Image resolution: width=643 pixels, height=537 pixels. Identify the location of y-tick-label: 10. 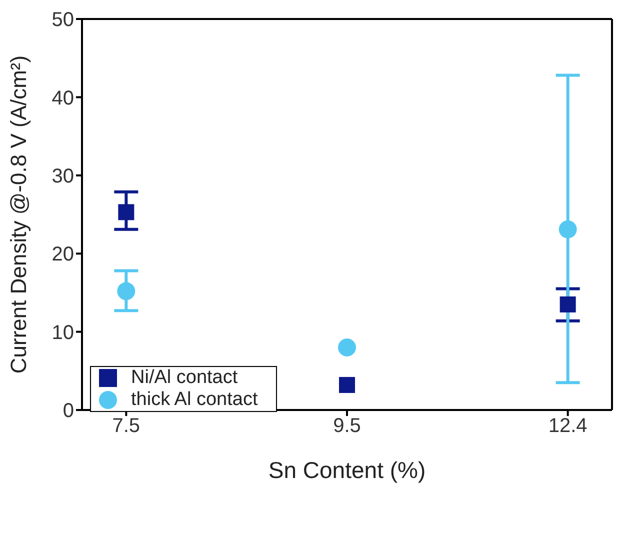
(63, 333).